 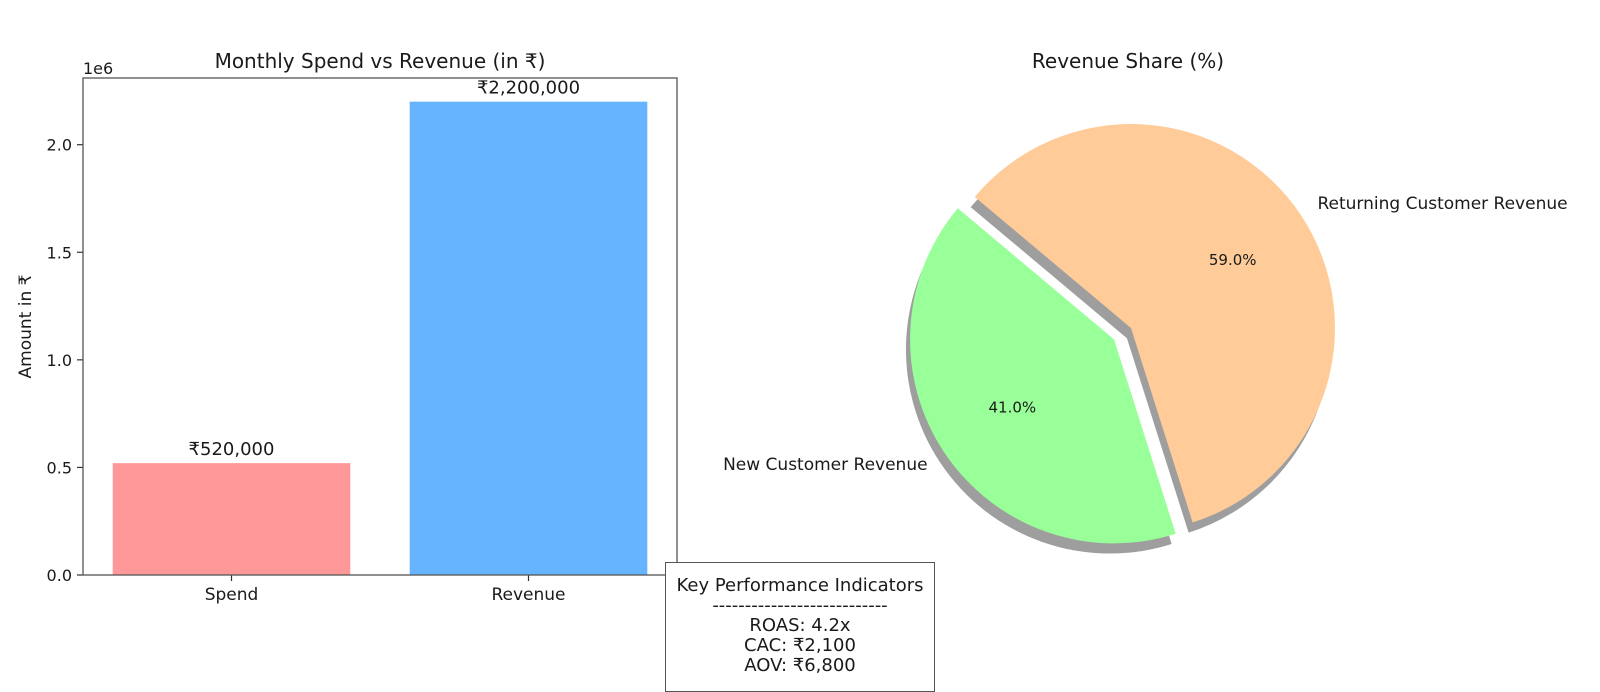 I want to click on pie-chart-title: Revenue Share (%), so click(x=1128, y=61).